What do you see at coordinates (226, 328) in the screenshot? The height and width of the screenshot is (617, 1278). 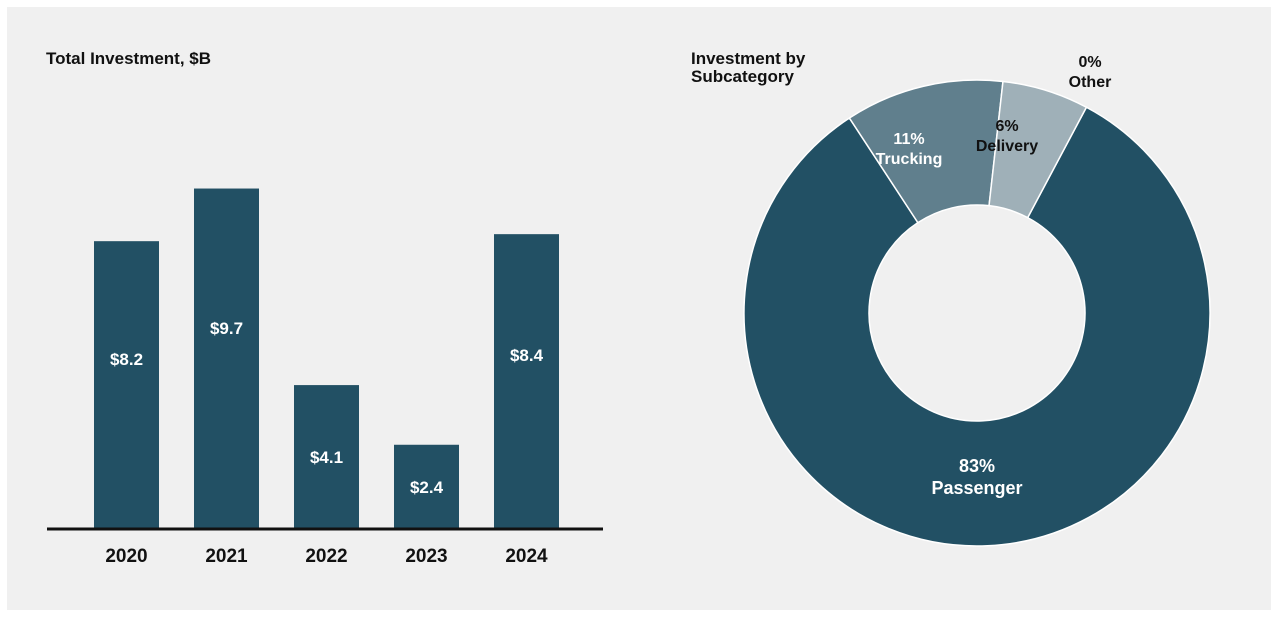 I see `bar-value-label-2021: $9.7` at bounding box center [226, 328].